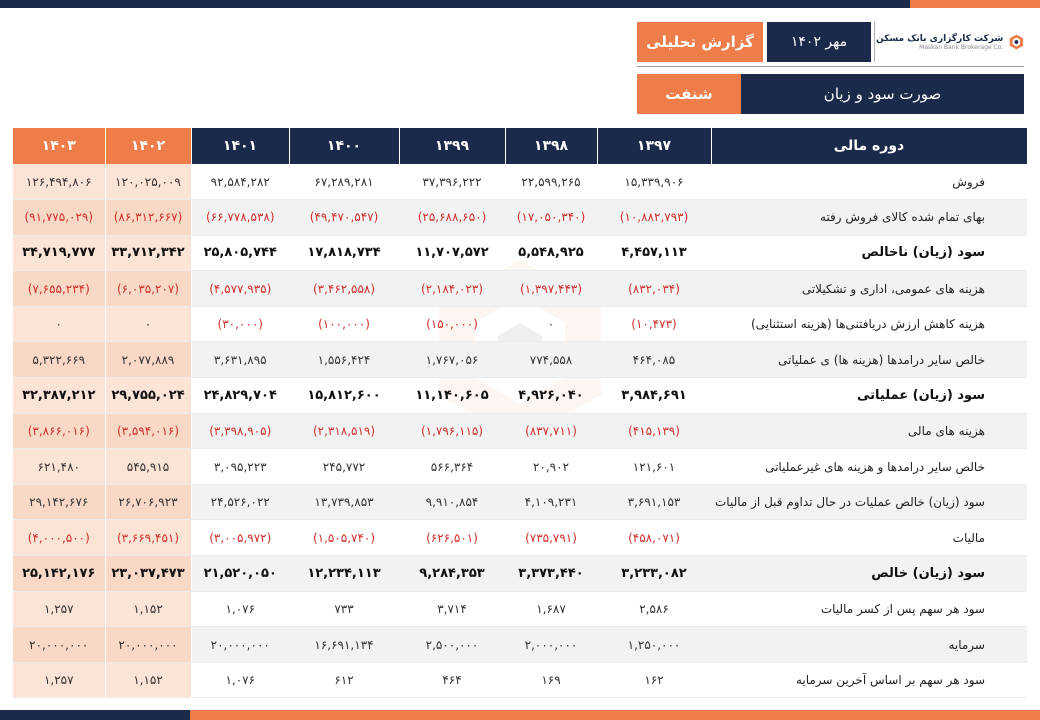  Describe the element at coordinates (551, 680) in the screenshot. I see `table-cell: ۱۶۹` at that location.